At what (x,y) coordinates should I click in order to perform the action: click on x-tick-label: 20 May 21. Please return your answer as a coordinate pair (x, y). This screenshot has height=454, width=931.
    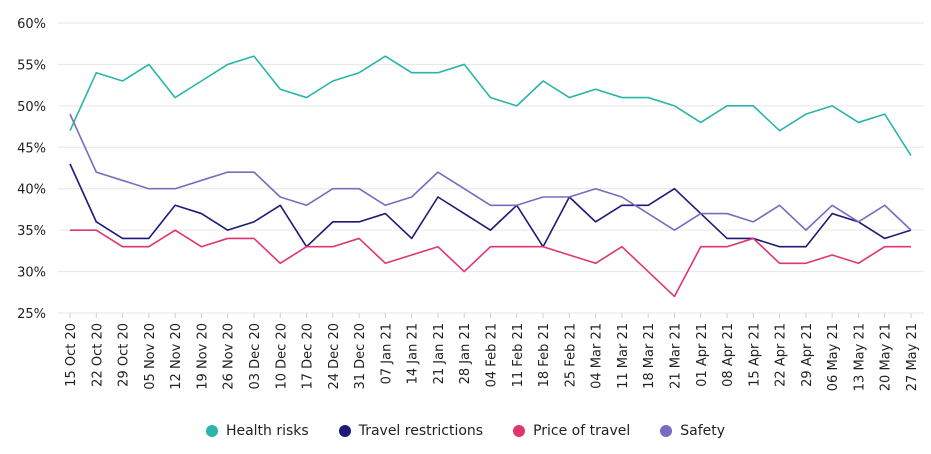
    Looking at the image, I should click on (886, 357).